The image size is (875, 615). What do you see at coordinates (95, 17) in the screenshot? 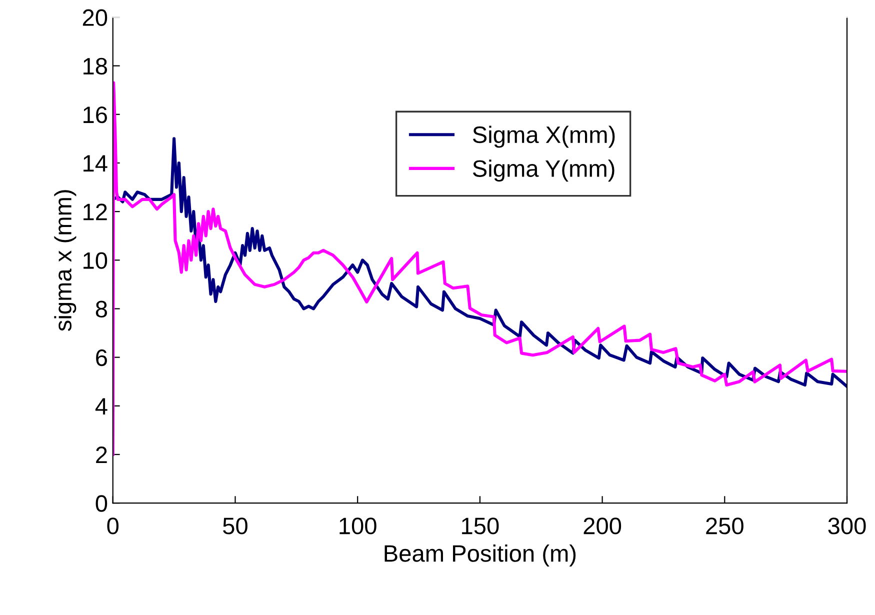
I see `y-tick-label: 20` at bounding box center [95, 17].